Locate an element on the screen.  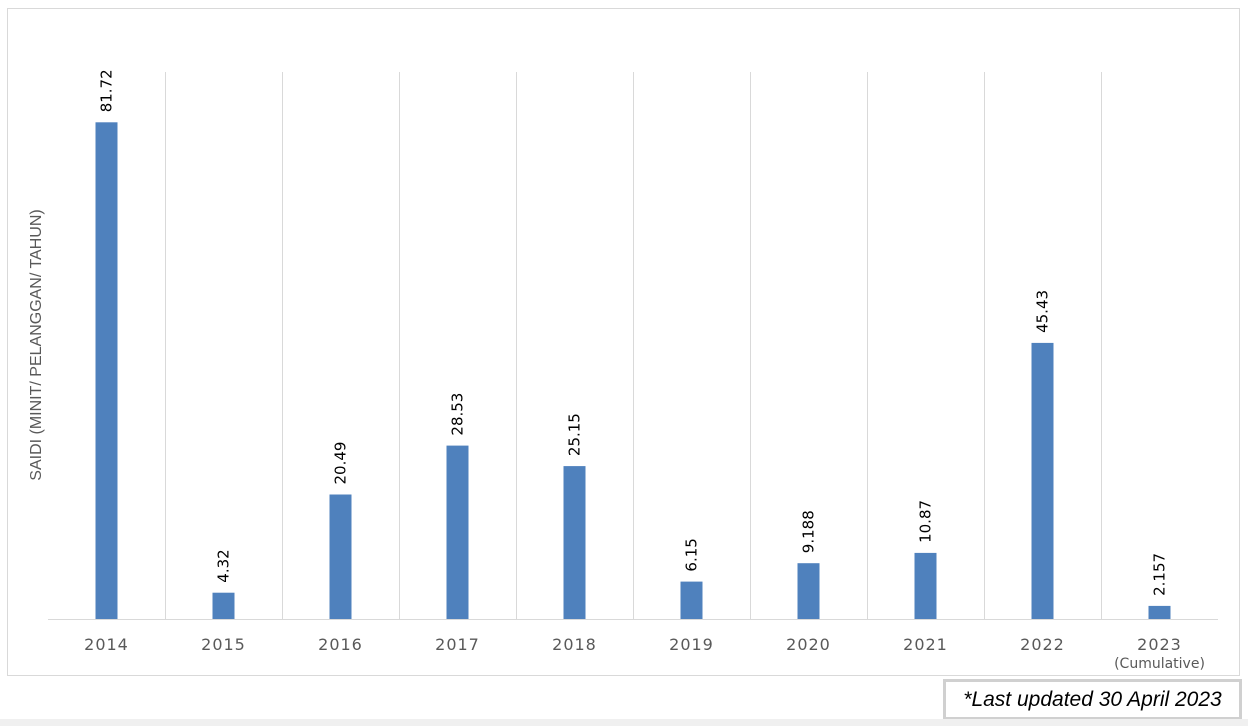
x-tick-2023: 2023 is located at coordinates (1159, 644).